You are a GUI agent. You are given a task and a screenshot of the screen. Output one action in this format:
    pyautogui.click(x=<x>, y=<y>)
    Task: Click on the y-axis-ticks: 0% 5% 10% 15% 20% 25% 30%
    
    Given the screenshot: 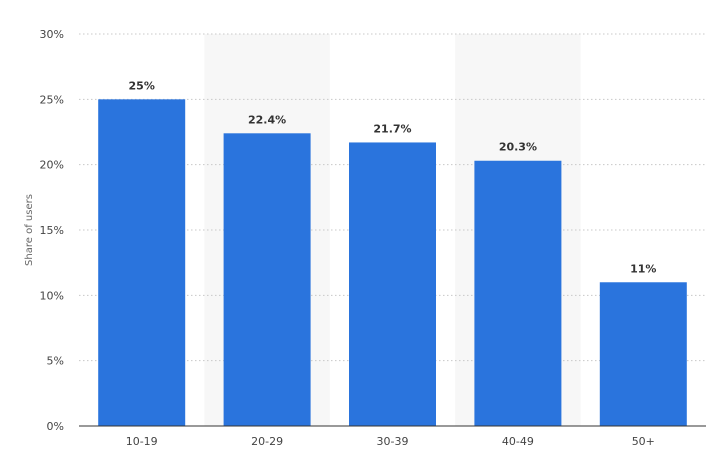 What is the action you would take?
    pyautogui.click(x=52, y=230)
    